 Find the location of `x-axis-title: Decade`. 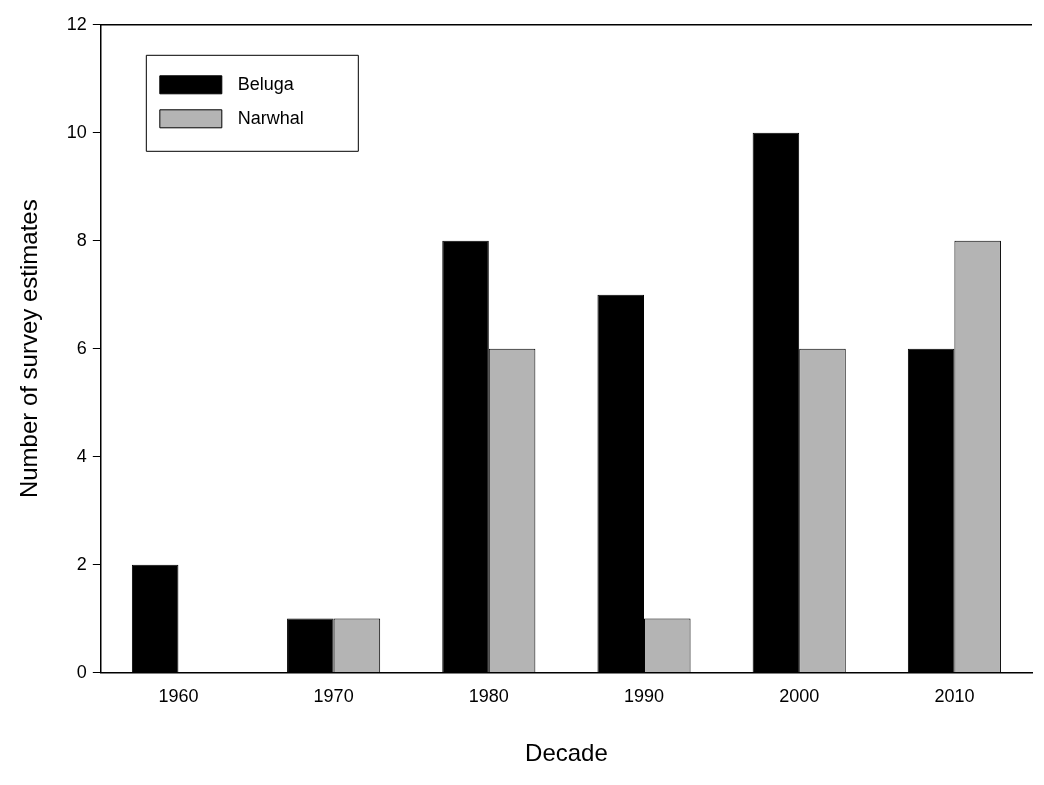

x-axis-title: Decade is located at coordinates (566, 753).